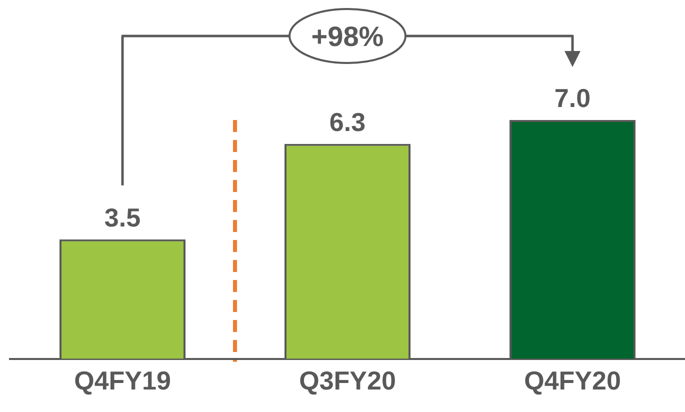  Describe the element at coordinates (572, 98) in the screenshot. I see `data-label: 7.0` at that location.